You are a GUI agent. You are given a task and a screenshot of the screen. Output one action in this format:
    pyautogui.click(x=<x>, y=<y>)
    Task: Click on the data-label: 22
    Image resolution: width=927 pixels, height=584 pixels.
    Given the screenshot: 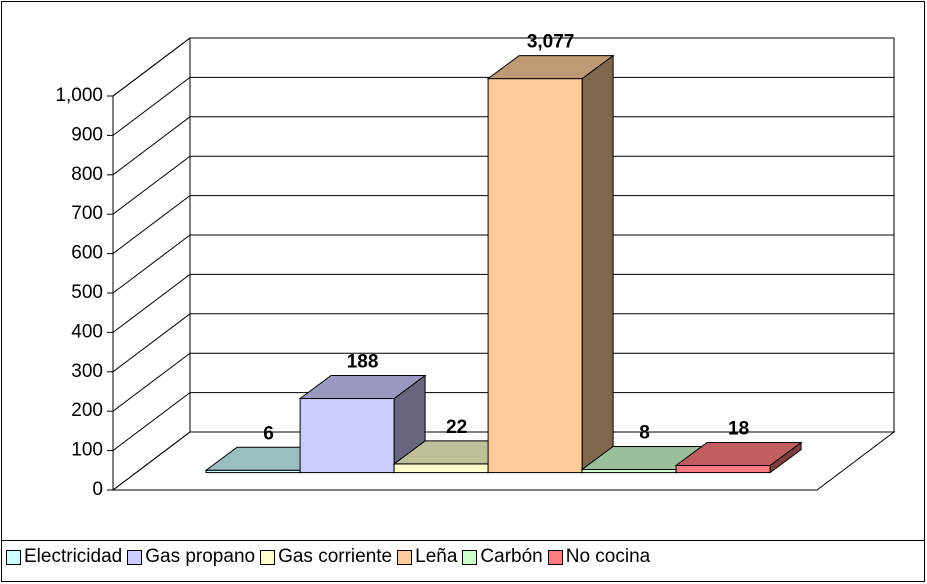 What is the action you would take?
    pyautogui.click(x=456, y=427)
    